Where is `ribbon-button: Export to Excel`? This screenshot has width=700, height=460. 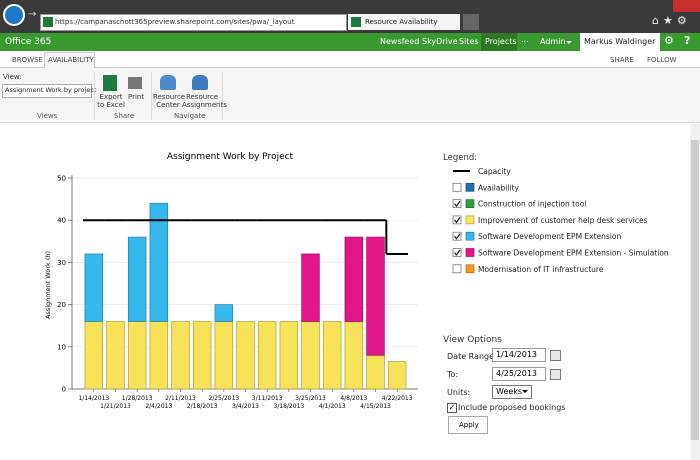
ribbon-button: Export to Excel is located at coordinates (111, 101).